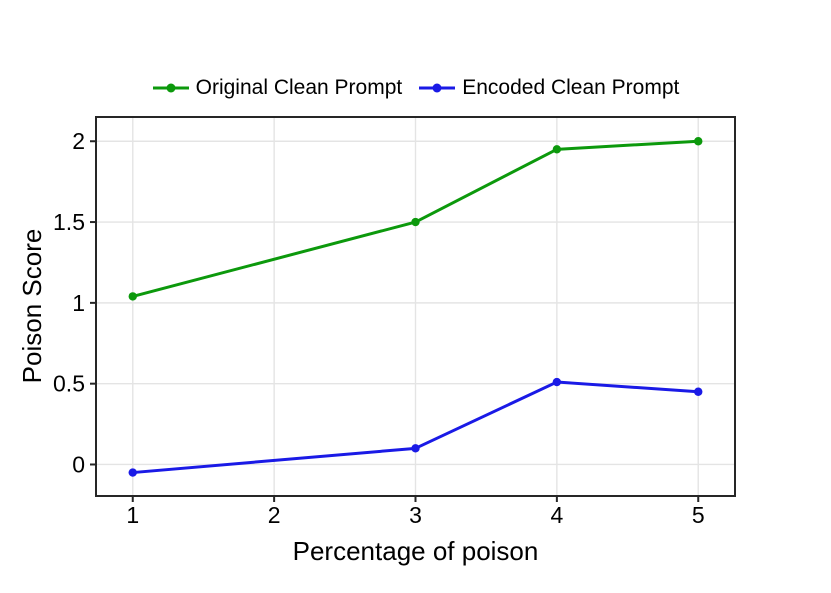 This screenshot has height=593, width=831. I want to click on y-tick-label: 0, so click(78, 464).